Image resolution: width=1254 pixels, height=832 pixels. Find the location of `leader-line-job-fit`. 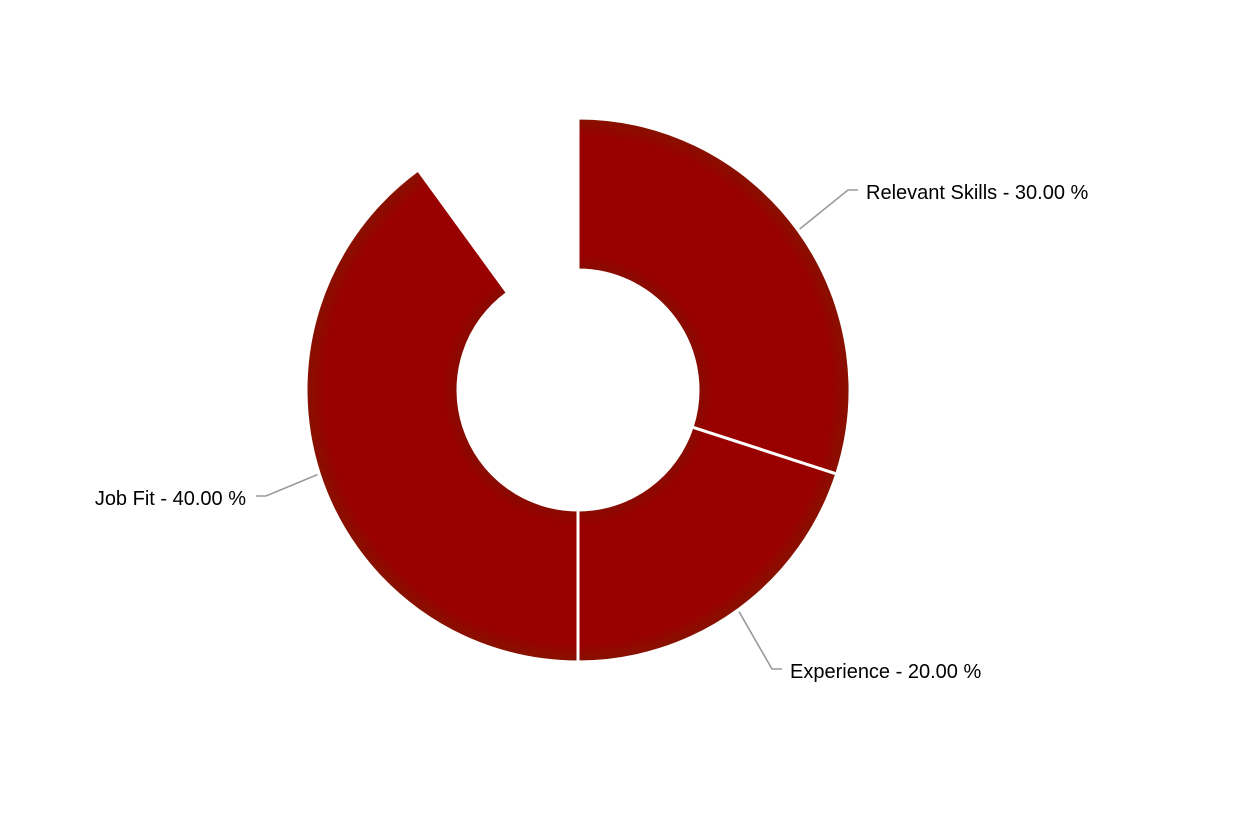

leader-line-job-fit is located at coordinates (287, 485).